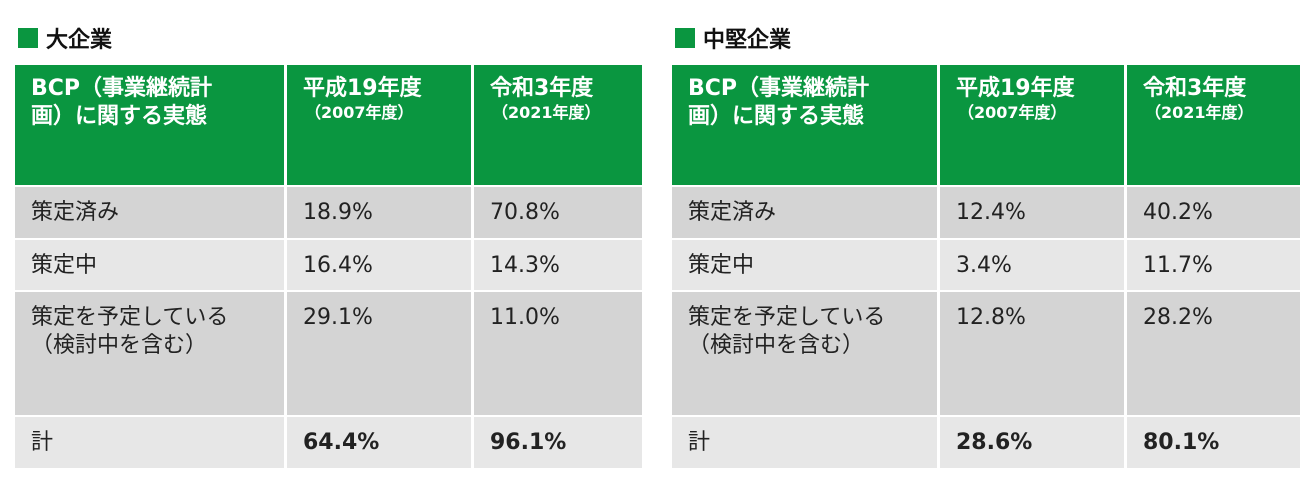 The image size is (1316, 482). I want to click on table-cell: 80.1%, so click(1213, 442).